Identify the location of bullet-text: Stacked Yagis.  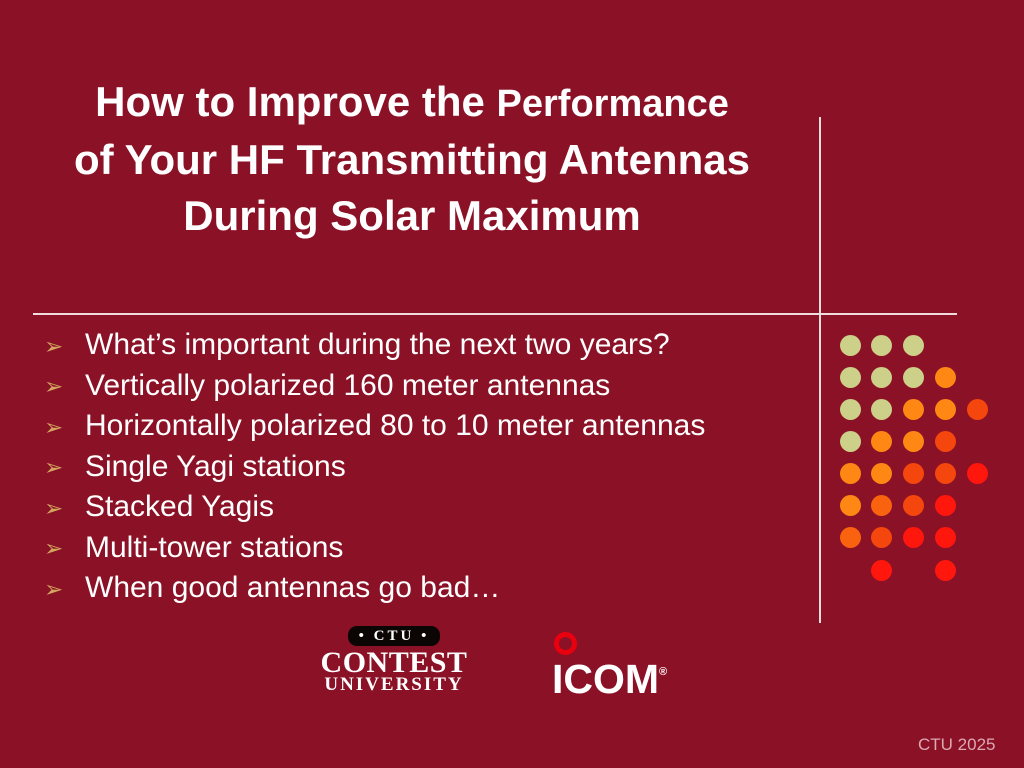
(180, 507).